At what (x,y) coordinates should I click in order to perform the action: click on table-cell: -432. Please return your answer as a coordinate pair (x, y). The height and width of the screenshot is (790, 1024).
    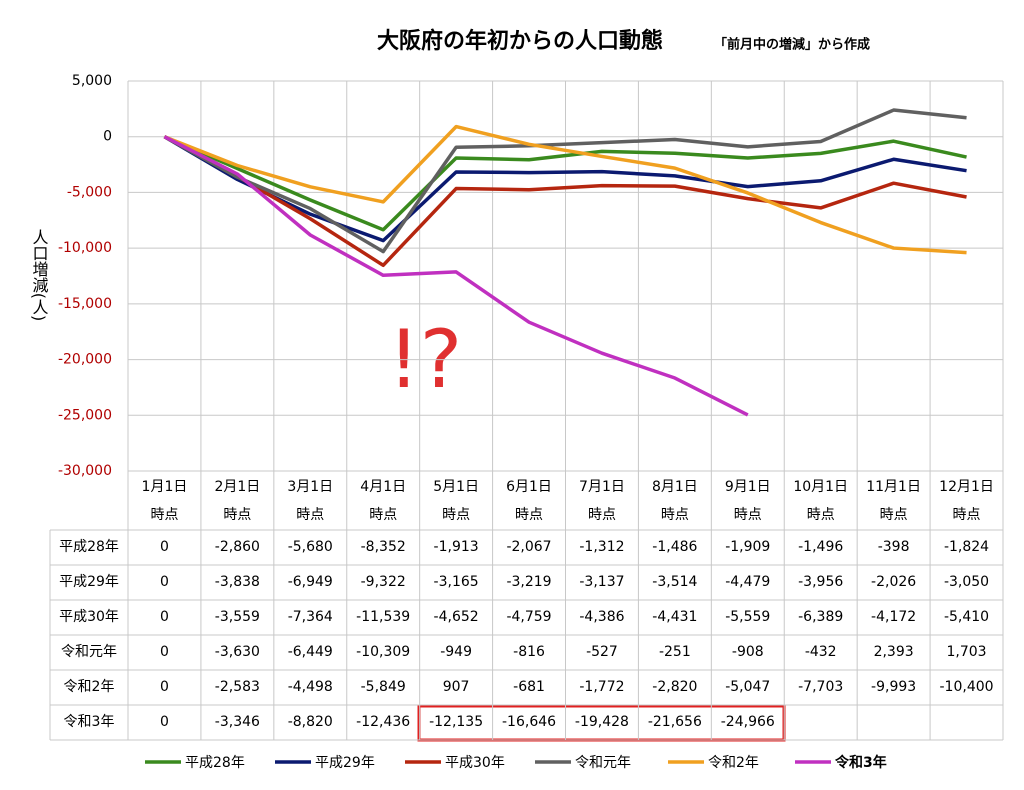
    Looking at the image, I should click on (820, 652).